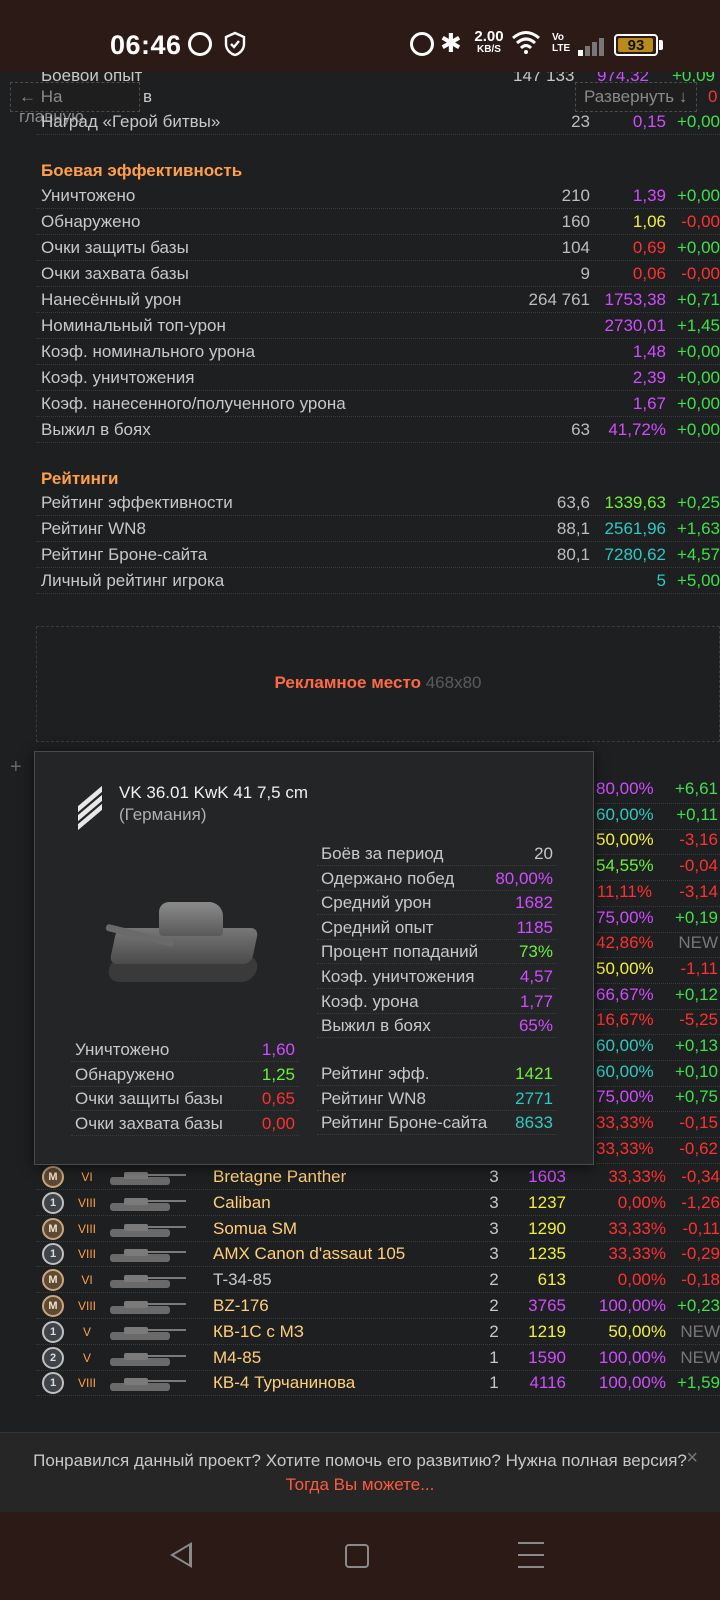 The height and width of the screenshot is (1600, 720). Describe the element at coordinates (547, 1176) in the screenshot. I see `tank-avg-damage: 1603` at that location.